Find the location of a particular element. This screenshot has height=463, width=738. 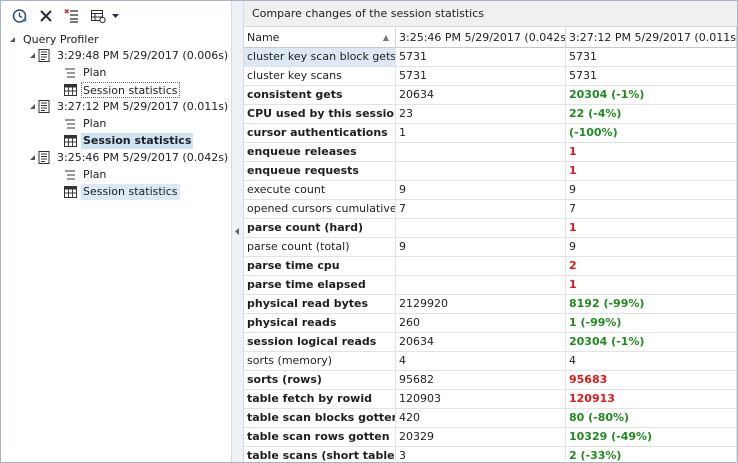

table-row: consistent gets 20634 20304 (-1%) is located at coordinates (490, 95).